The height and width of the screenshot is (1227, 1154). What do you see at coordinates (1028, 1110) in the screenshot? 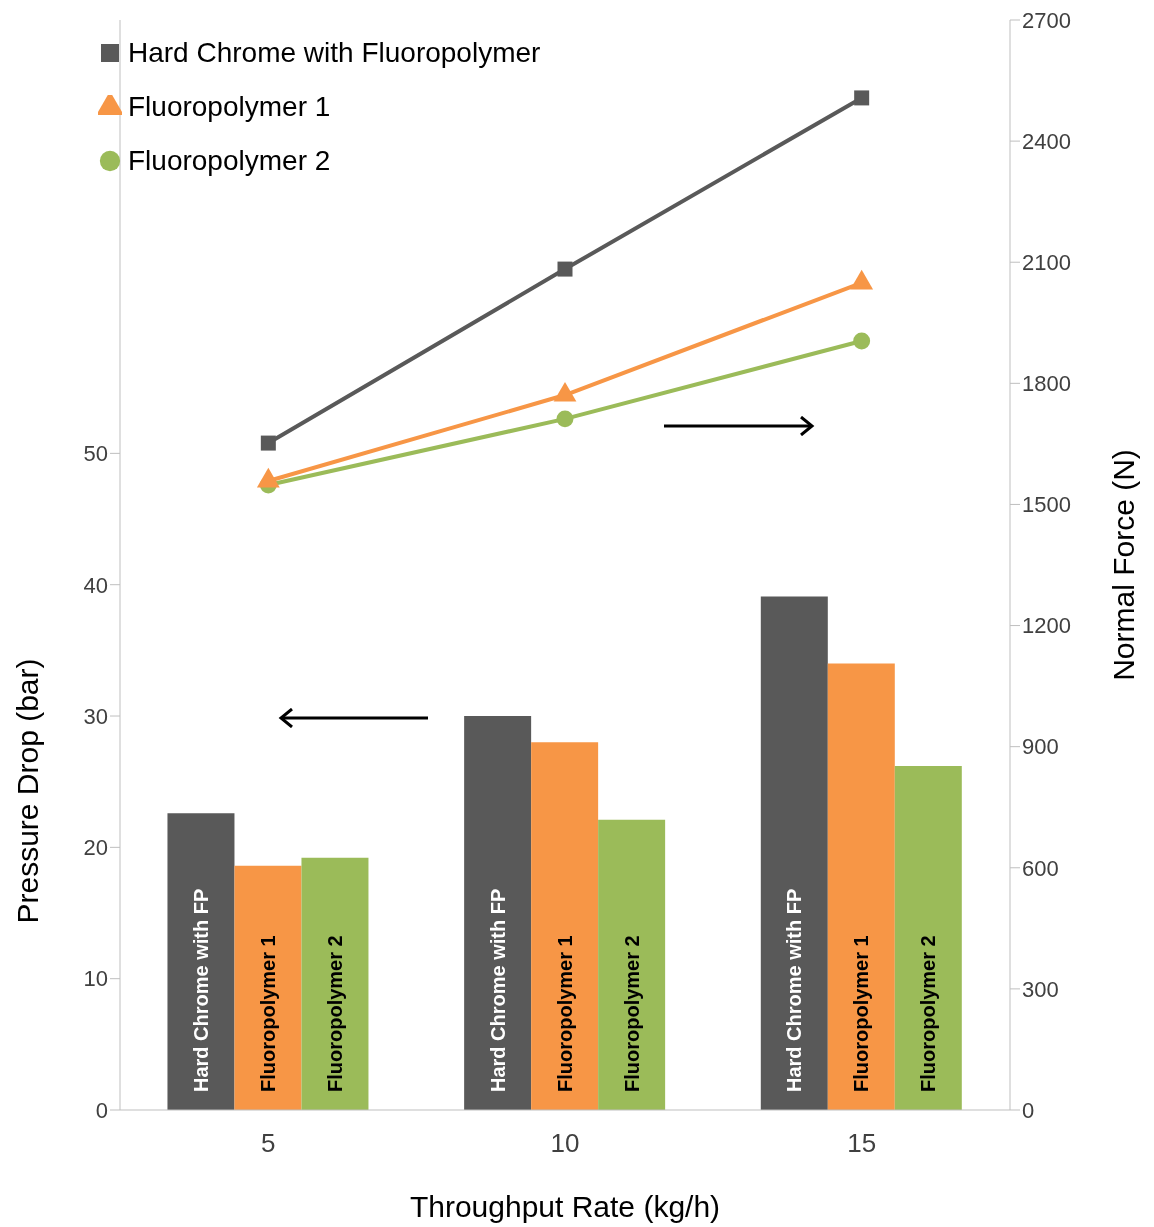
I see `y2-tick-label: 0` at bounding box center [1028, 1110].